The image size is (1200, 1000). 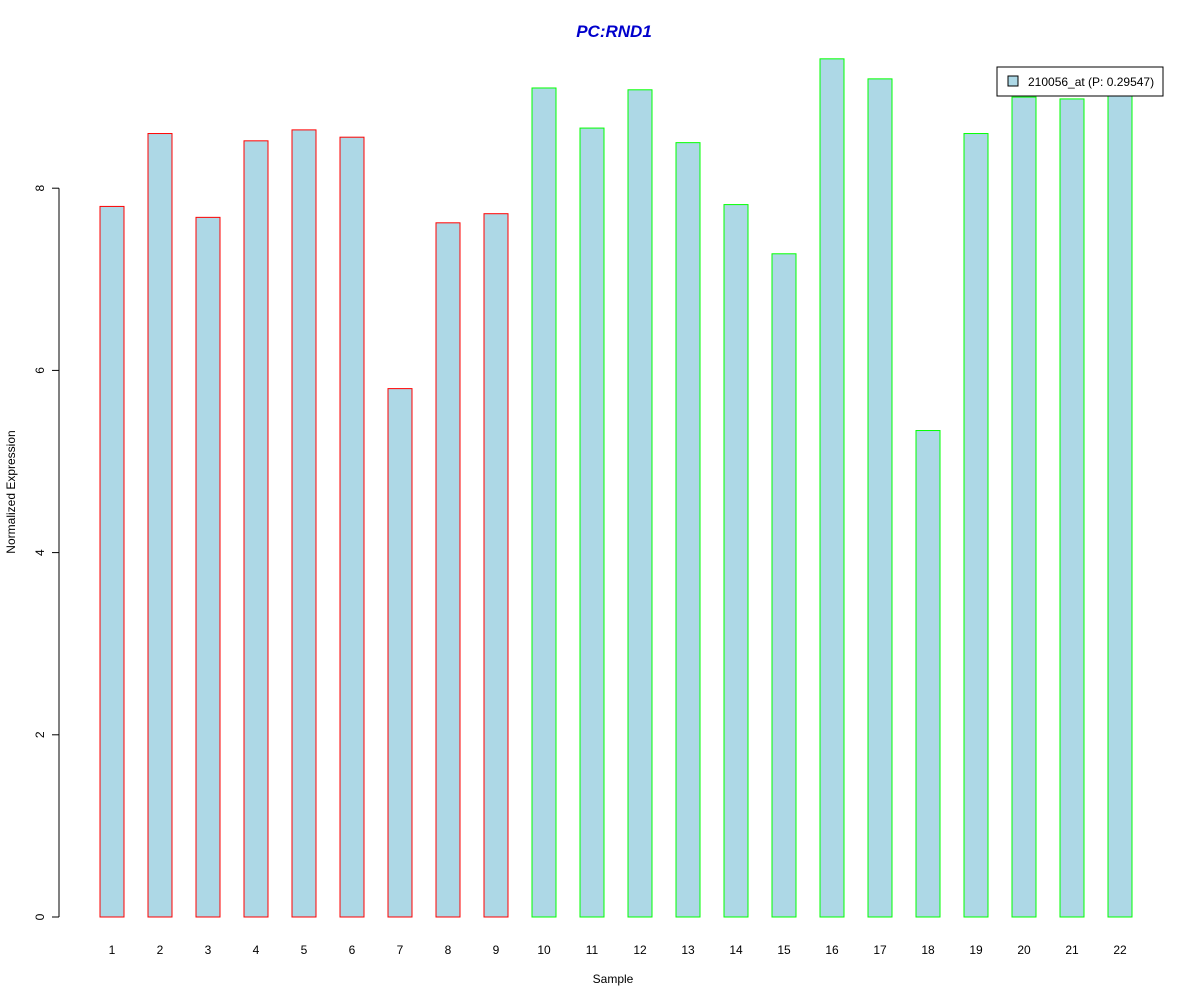 What do you see at coordinates (736, 950) in the screenshot?
I see `x-tick-label: 14` at bounding box center [736, 950].